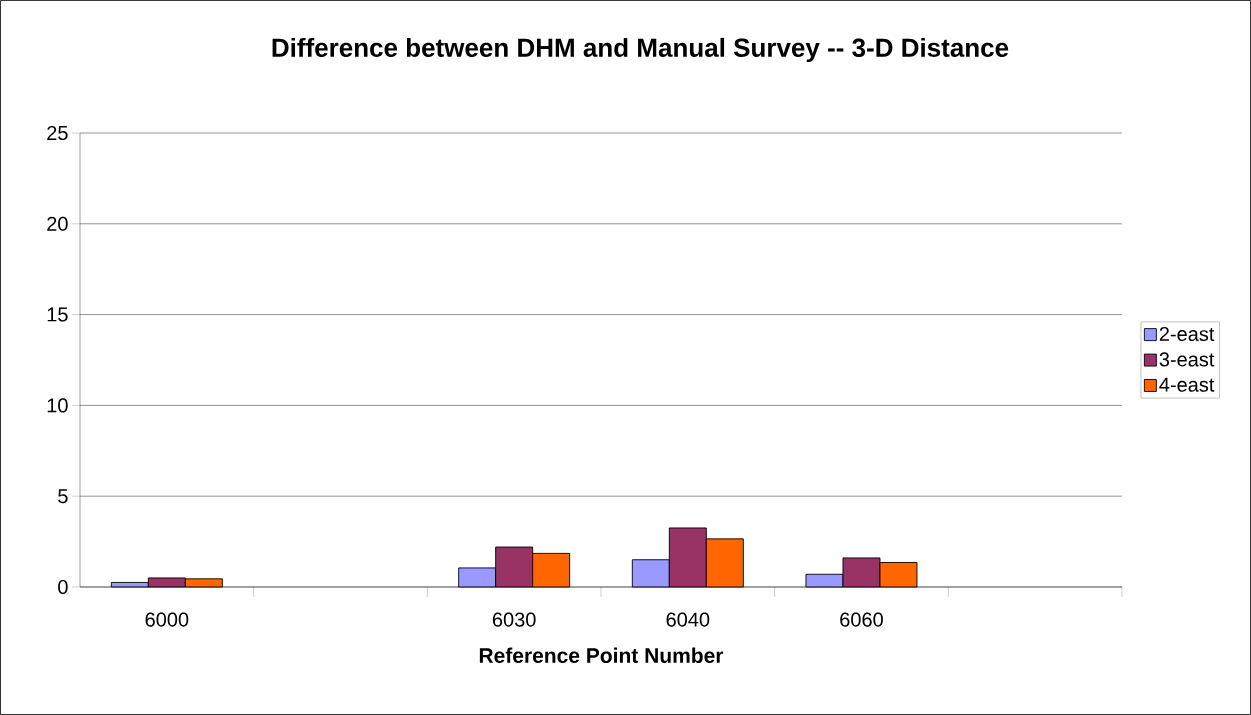 The image size is (1251, 715). I want to click on chart-title: Difference between DHM and Manual Survey -- 3-D Distance, so click(640, 50).